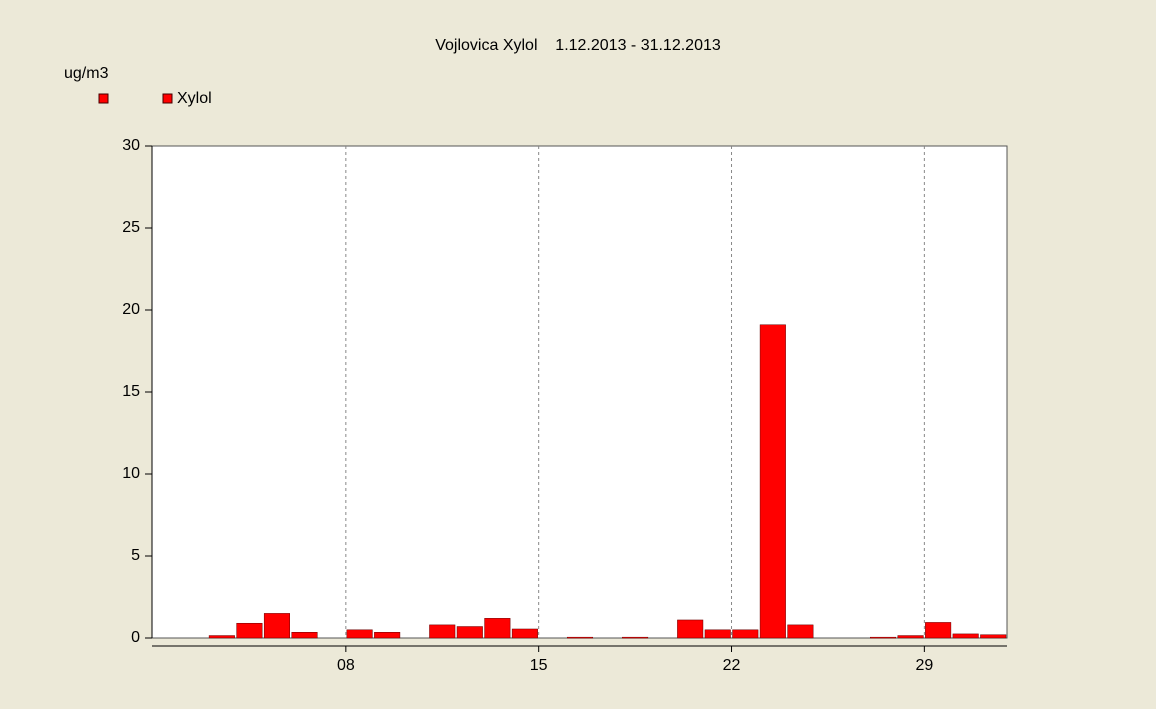 This screenshot has height=709, width=1156. Describe the element at coordinates (131, 145) in the screenshot. I see `y-tick-label: 30` at that location.